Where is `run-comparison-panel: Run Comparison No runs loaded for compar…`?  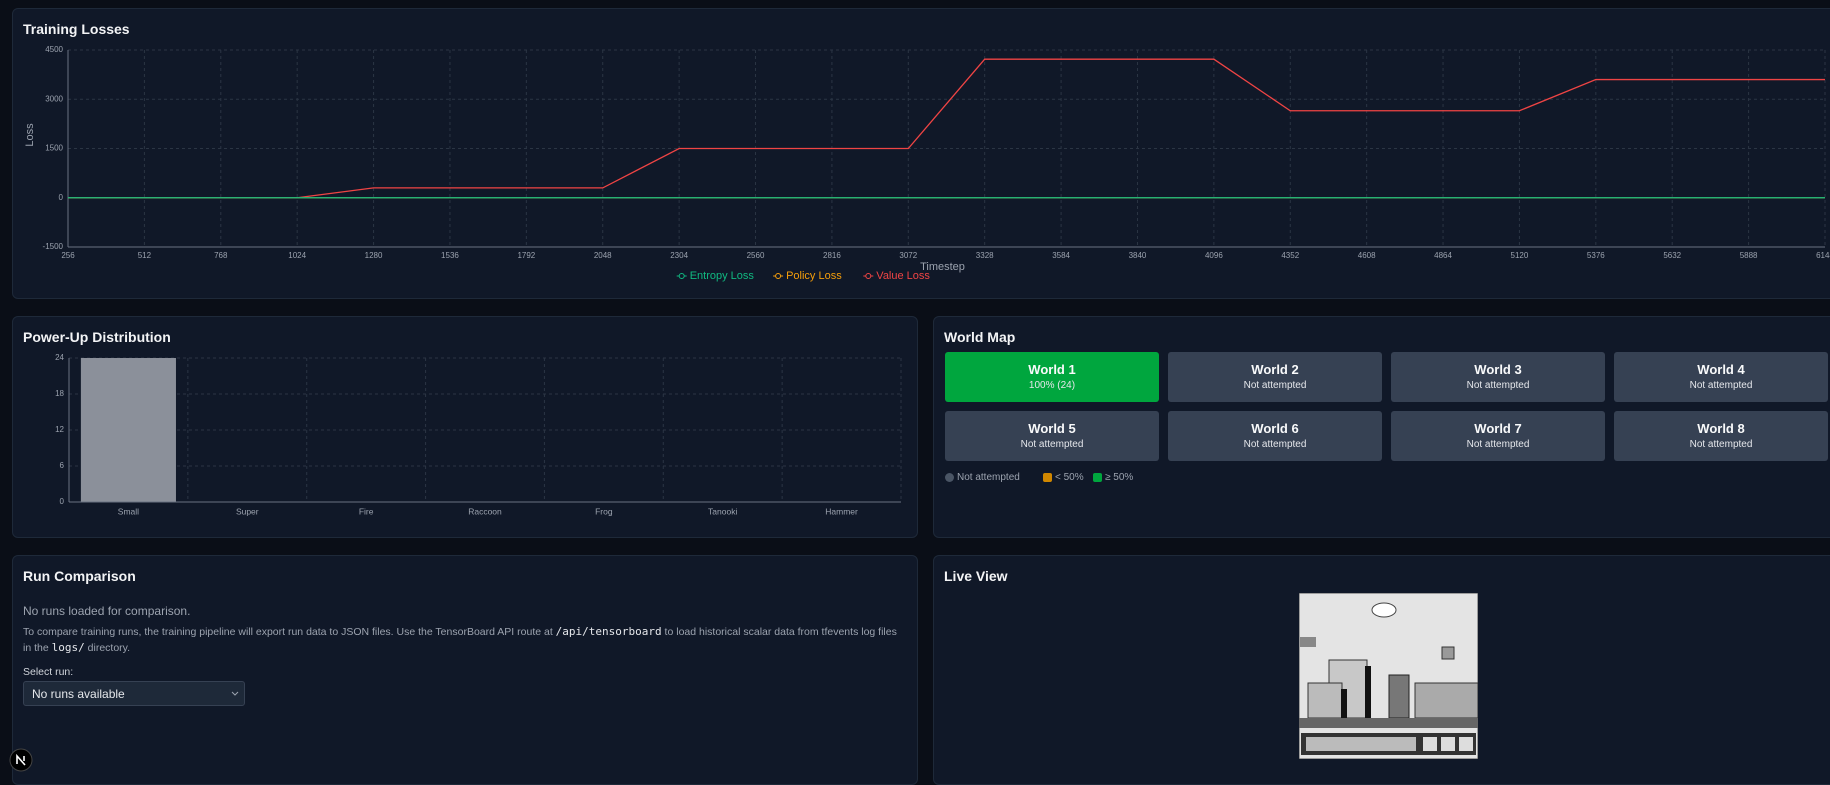
run-comparison-panel: Run Comparison No runs loaded for compar… is located at coordinates (465, 670).